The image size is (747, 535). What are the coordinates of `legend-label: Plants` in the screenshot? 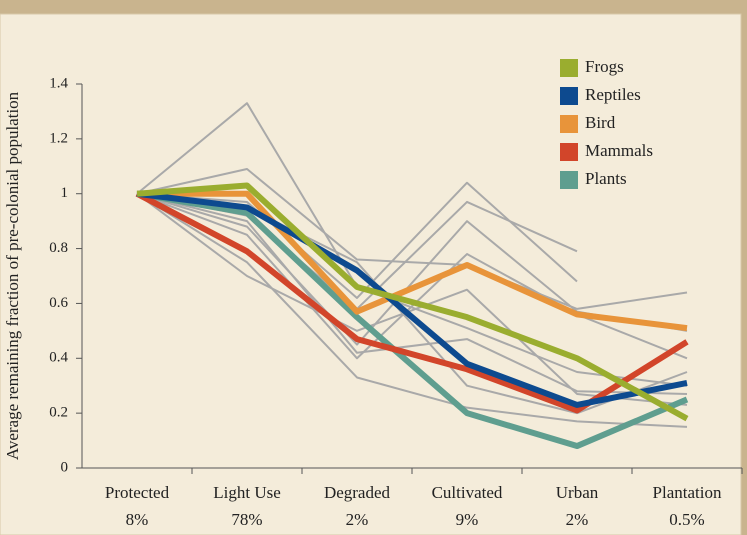 It's located at (606, 178).